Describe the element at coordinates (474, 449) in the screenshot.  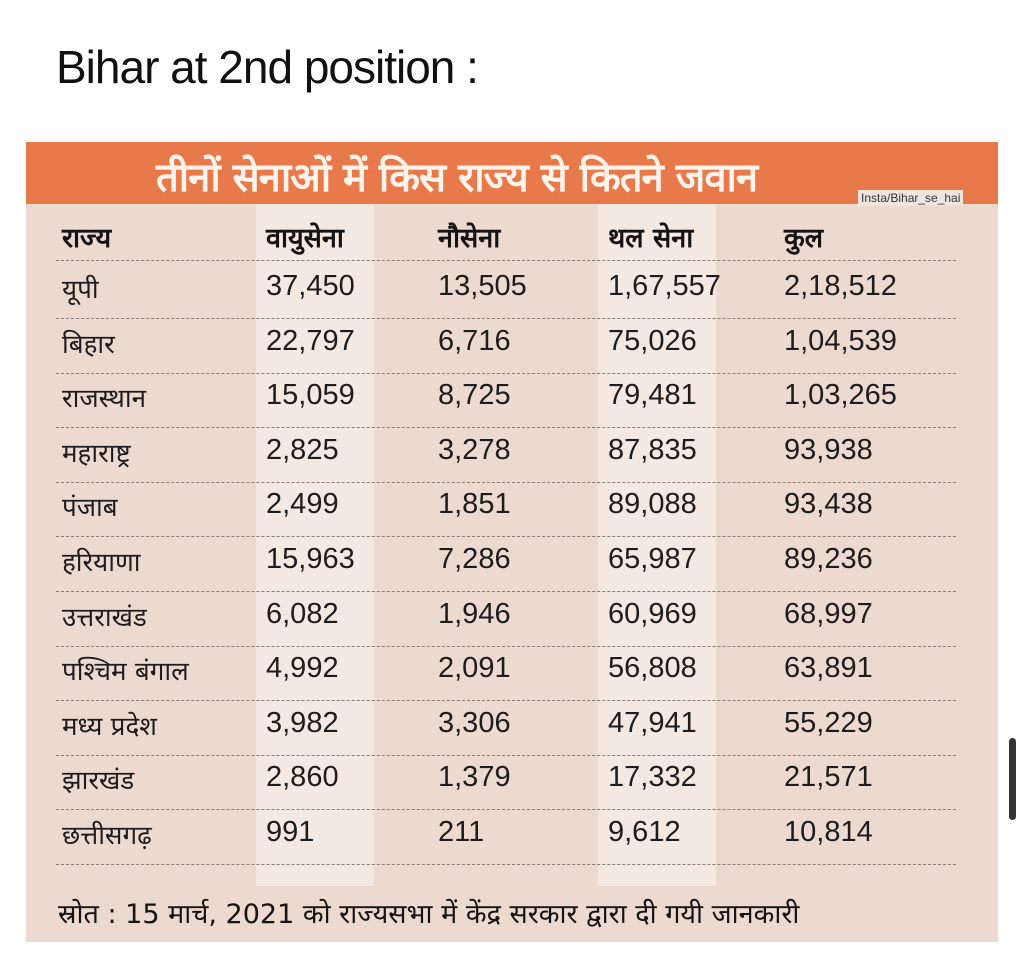
I see `navy-cell: 3,278` at that location.